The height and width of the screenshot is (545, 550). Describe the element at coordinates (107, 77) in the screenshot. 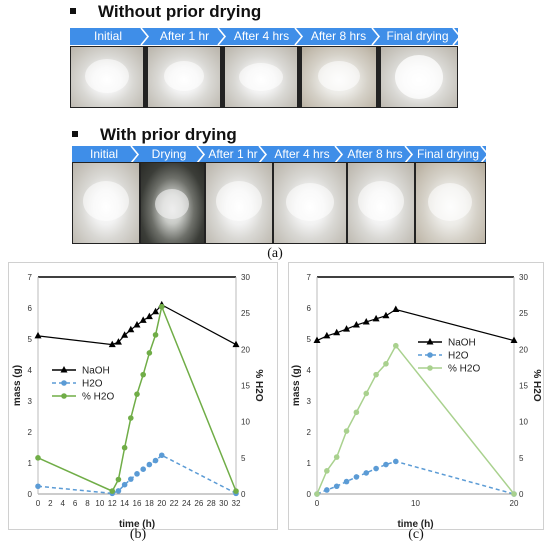

I see `photo-top-initial` at that location.